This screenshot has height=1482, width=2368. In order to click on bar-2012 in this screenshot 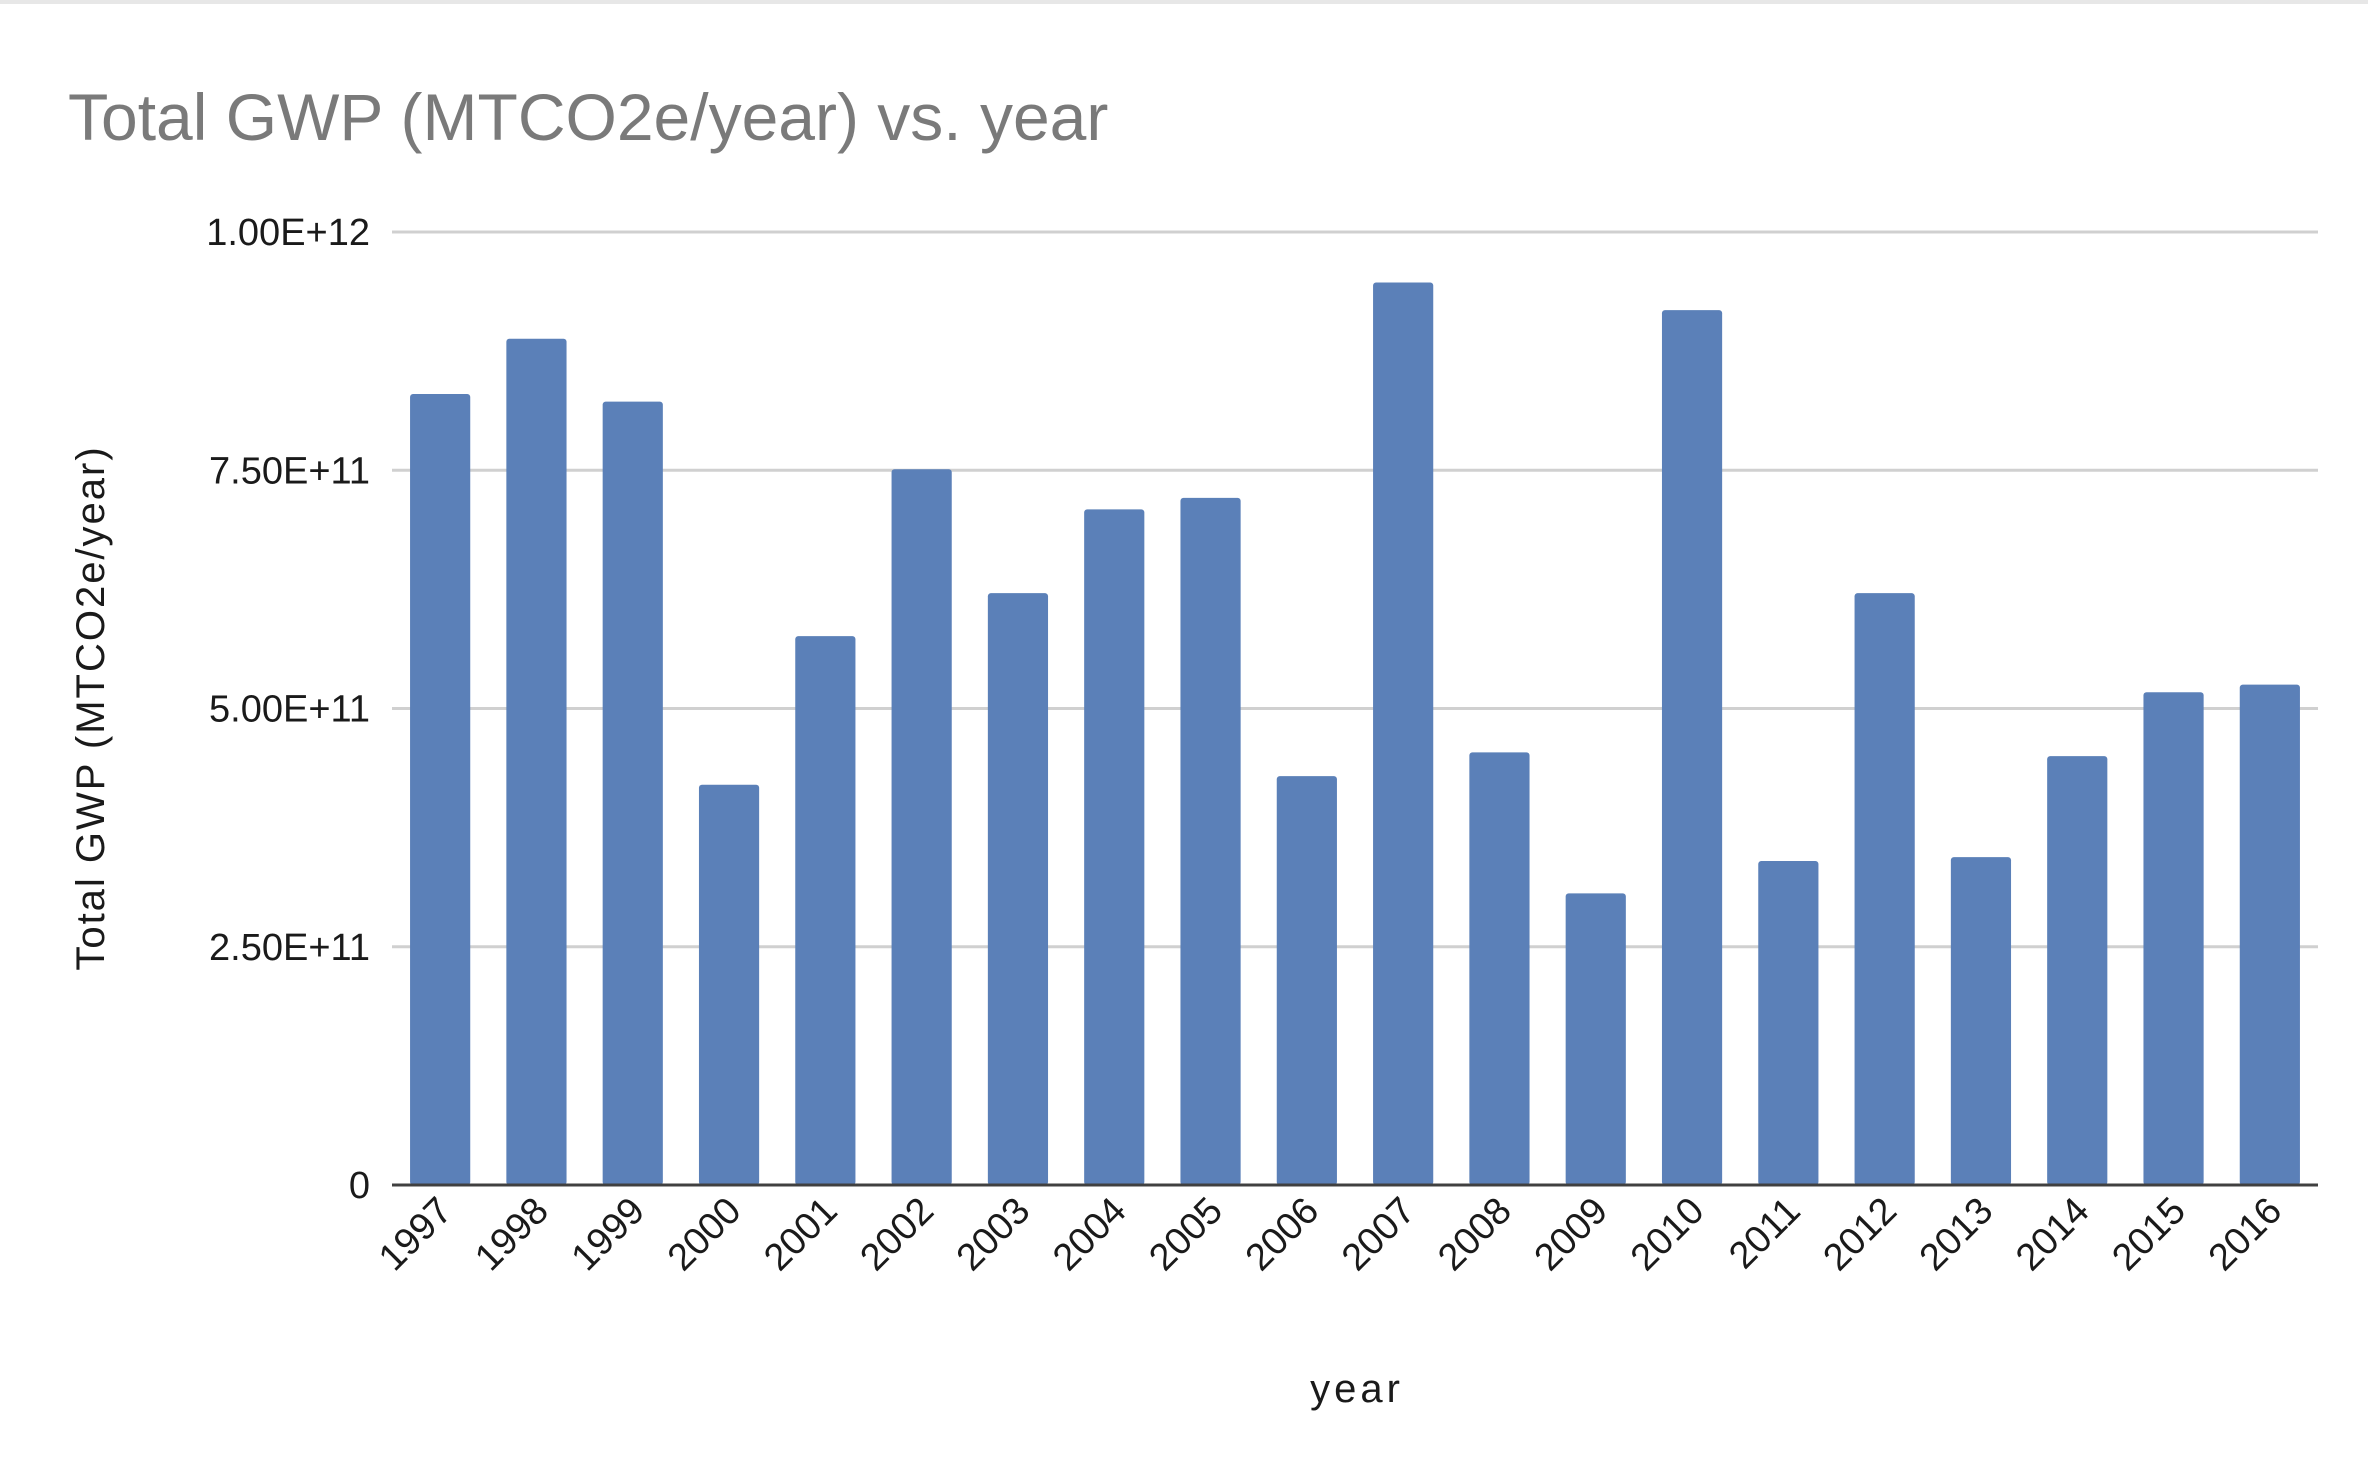, I will do `click(1884, 889)`.